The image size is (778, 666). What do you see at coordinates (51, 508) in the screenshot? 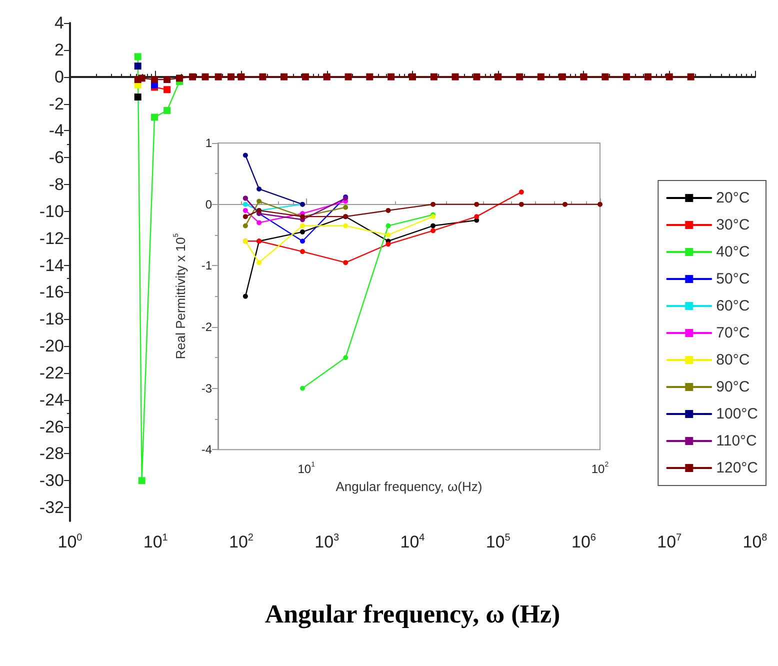
I see `y-tick-label: -32` at bounding box center [51, 508].